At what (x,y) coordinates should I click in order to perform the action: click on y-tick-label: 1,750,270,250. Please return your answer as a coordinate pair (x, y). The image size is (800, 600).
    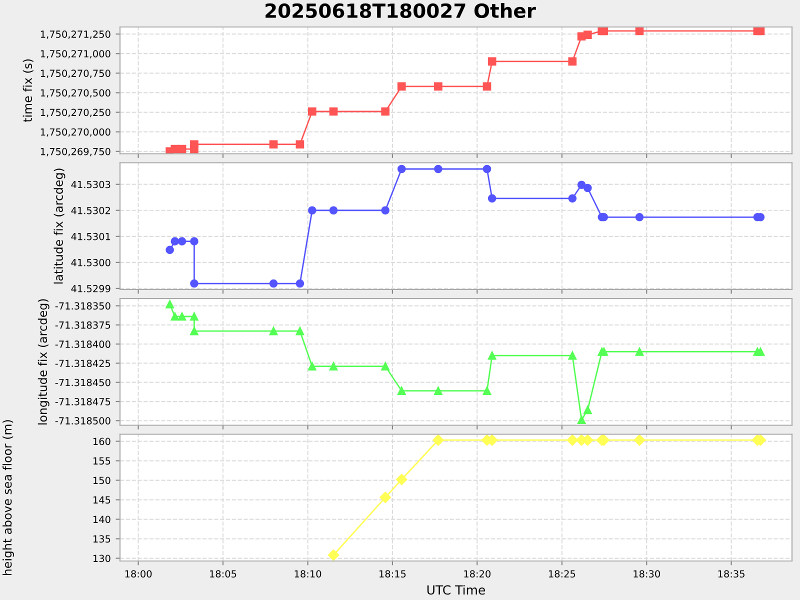
    Looking at the image, I should click on (75, 113).